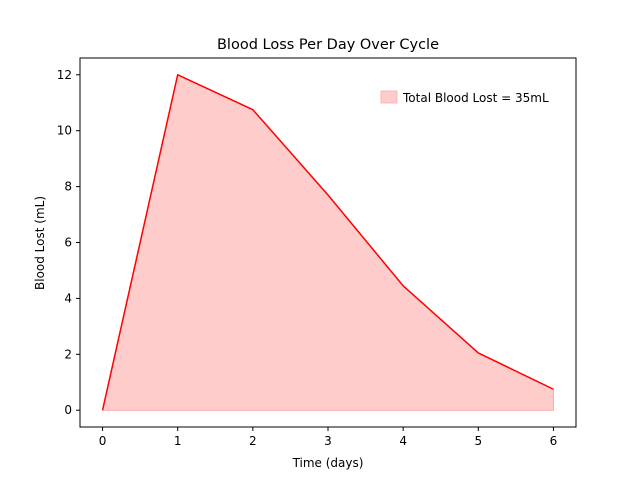 The width and height of the screenshot is (640, 480). What do you see at coordinates (68, 354) in the screenshot?
I see `y-tick-label: 2` at bounding box center [68, 354].